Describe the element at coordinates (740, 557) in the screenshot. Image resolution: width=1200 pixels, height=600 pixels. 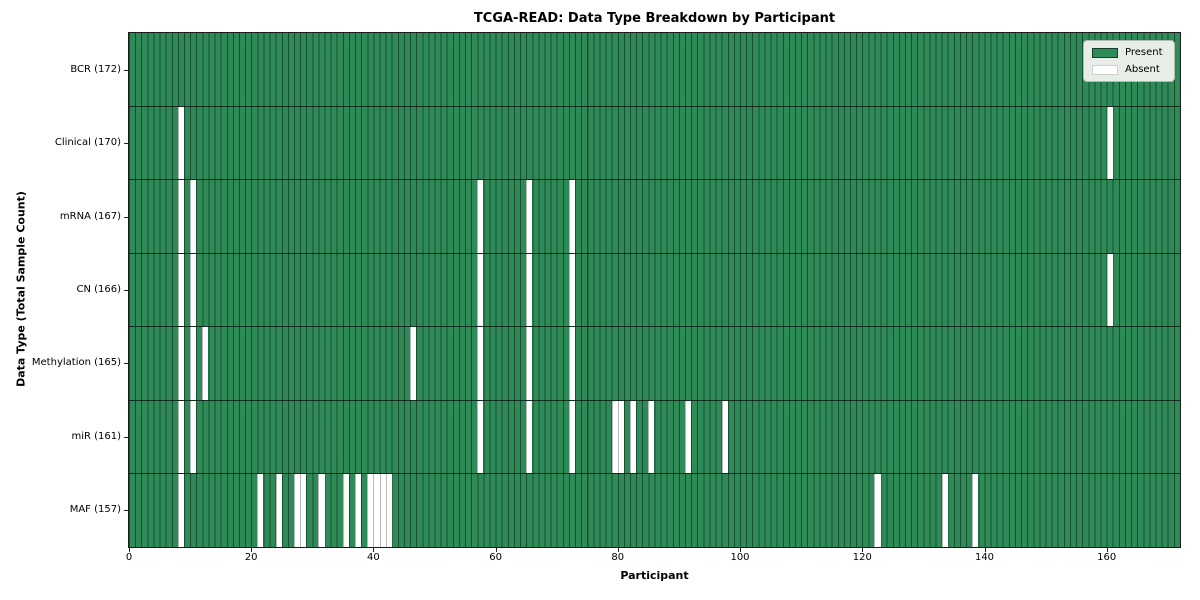
I see `x-tick-label-100: 100` at that location.